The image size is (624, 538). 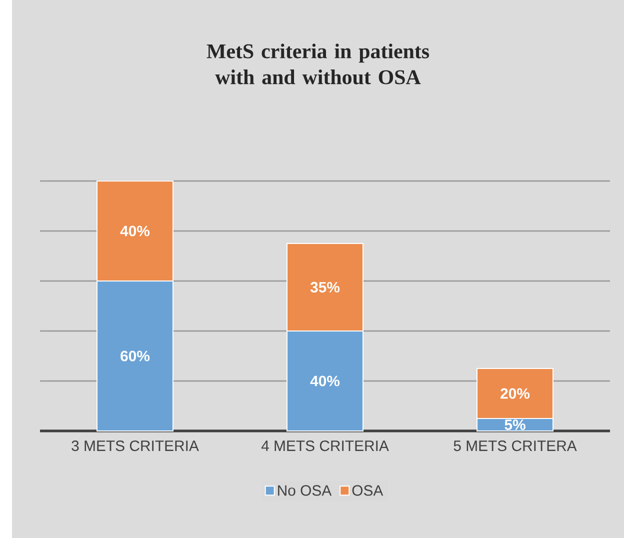 I want to click on legend-label: No OSA, so click(x=305, y=490).